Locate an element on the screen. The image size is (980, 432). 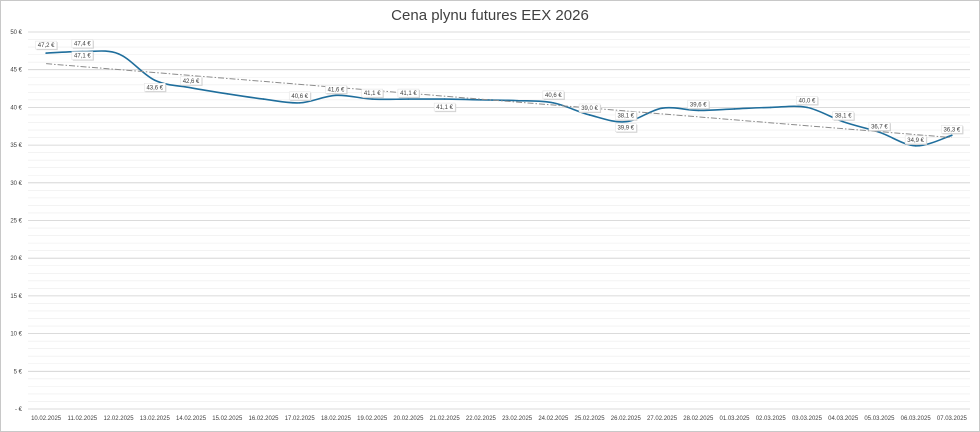
data-label: 39,6 € is located at coordinates (698, 105).